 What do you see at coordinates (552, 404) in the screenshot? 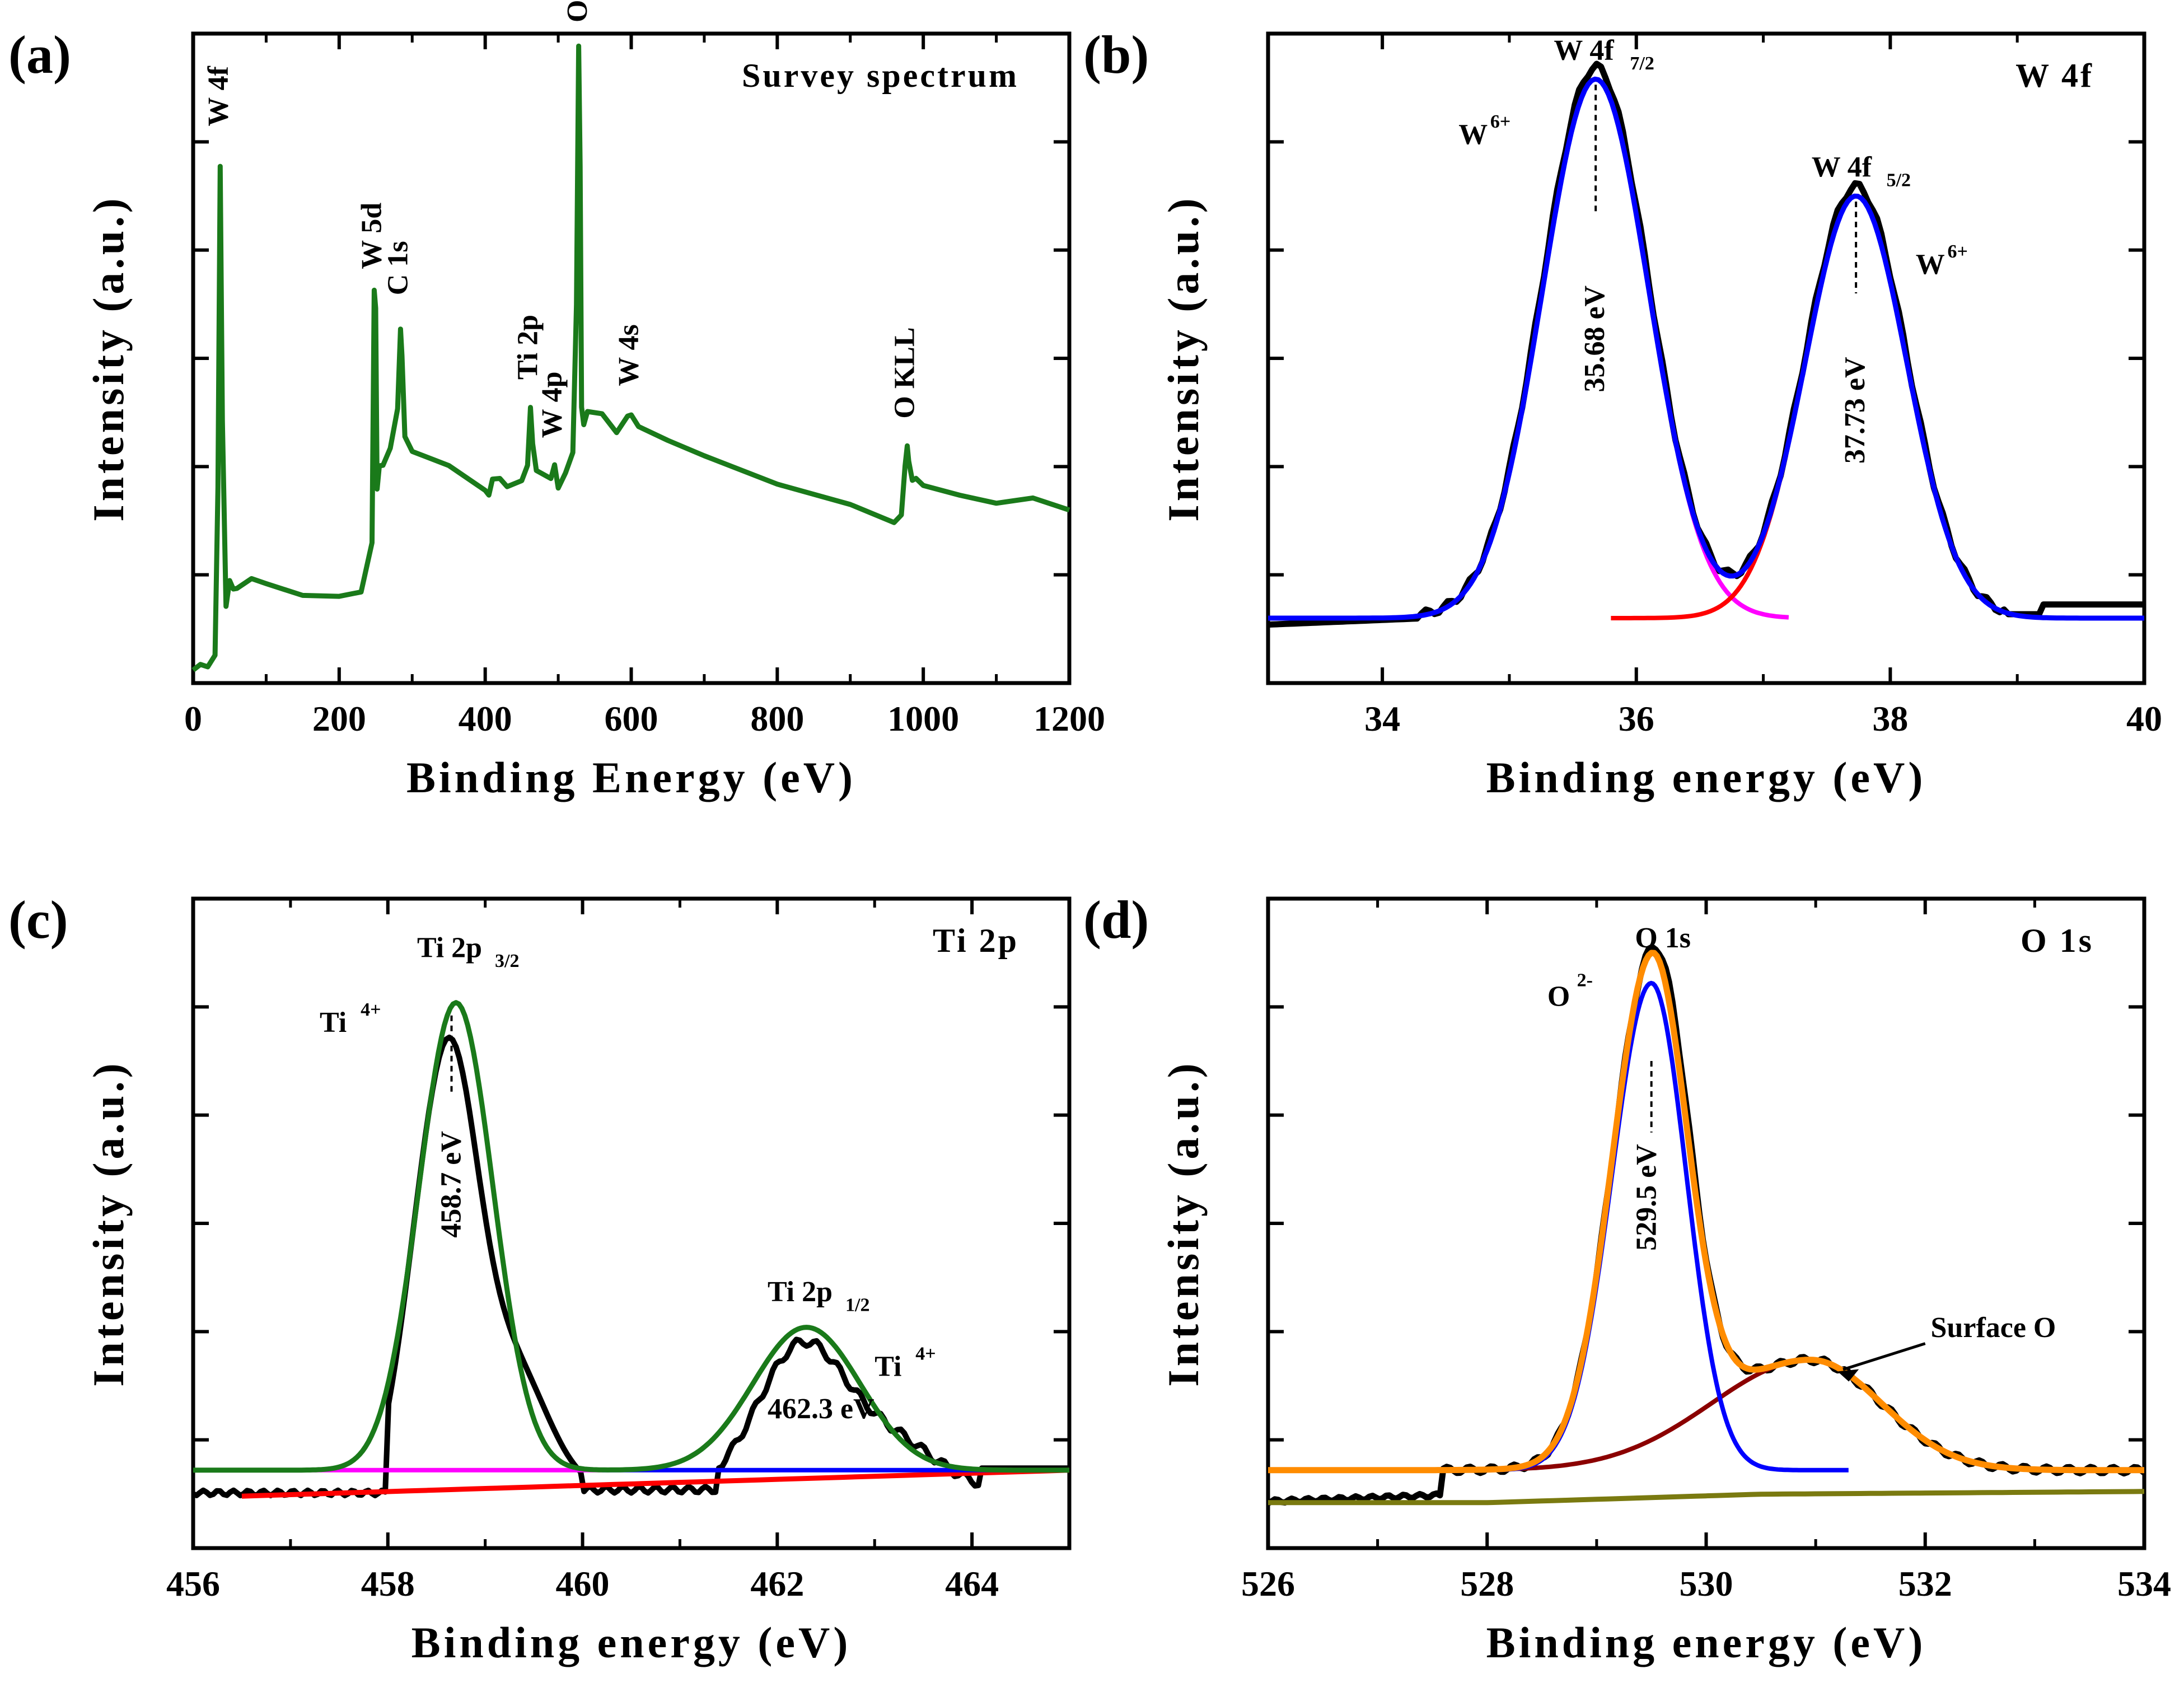
I see `peak-annotation: W 4p` at bounding box center [552, 404].